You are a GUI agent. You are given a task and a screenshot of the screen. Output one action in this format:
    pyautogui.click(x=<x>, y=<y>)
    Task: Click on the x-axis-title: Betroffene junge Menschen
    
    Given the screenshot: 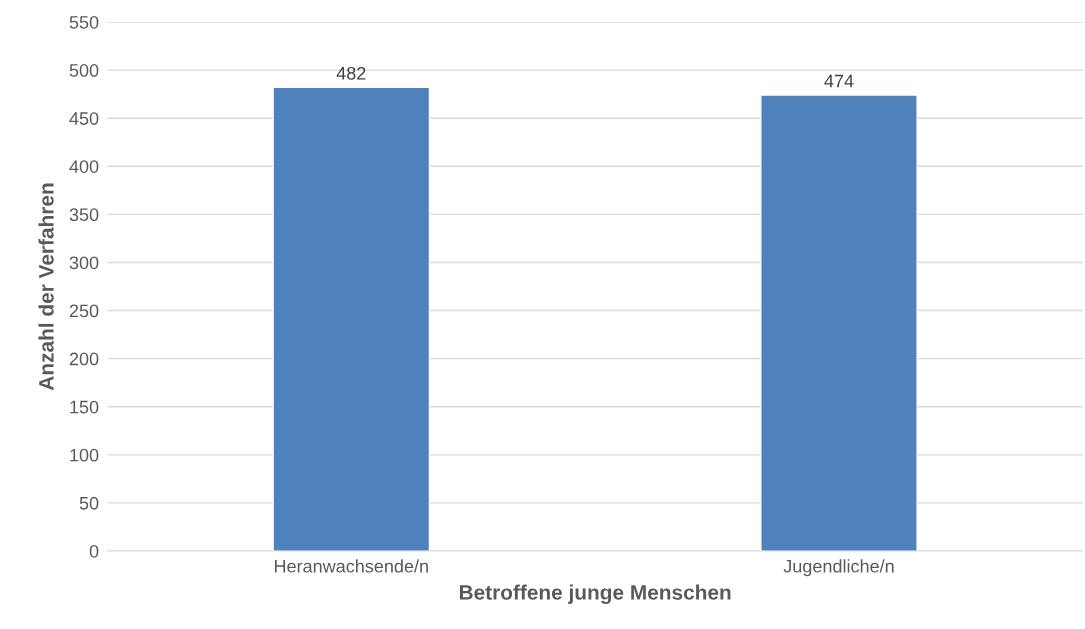 What is the action you would take?
    pyautogui.click(x=595, y=594)
    